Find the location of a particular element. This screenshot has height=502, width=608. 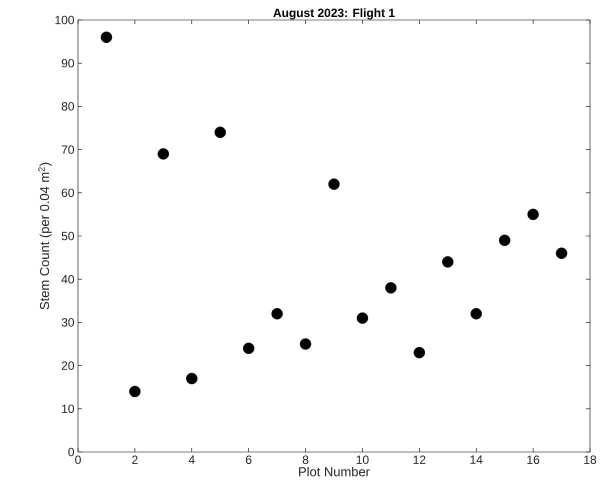

y-tick-label: 40 is located at coordinates (67, 279).